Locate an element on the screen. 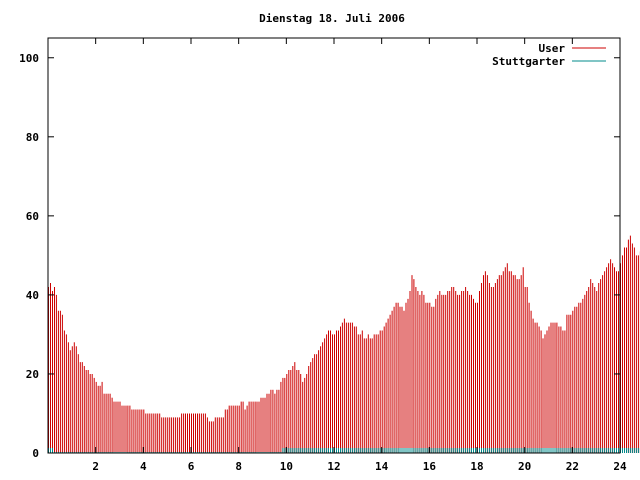  x-tick-label: 2 is located at coordinates (95, 466).